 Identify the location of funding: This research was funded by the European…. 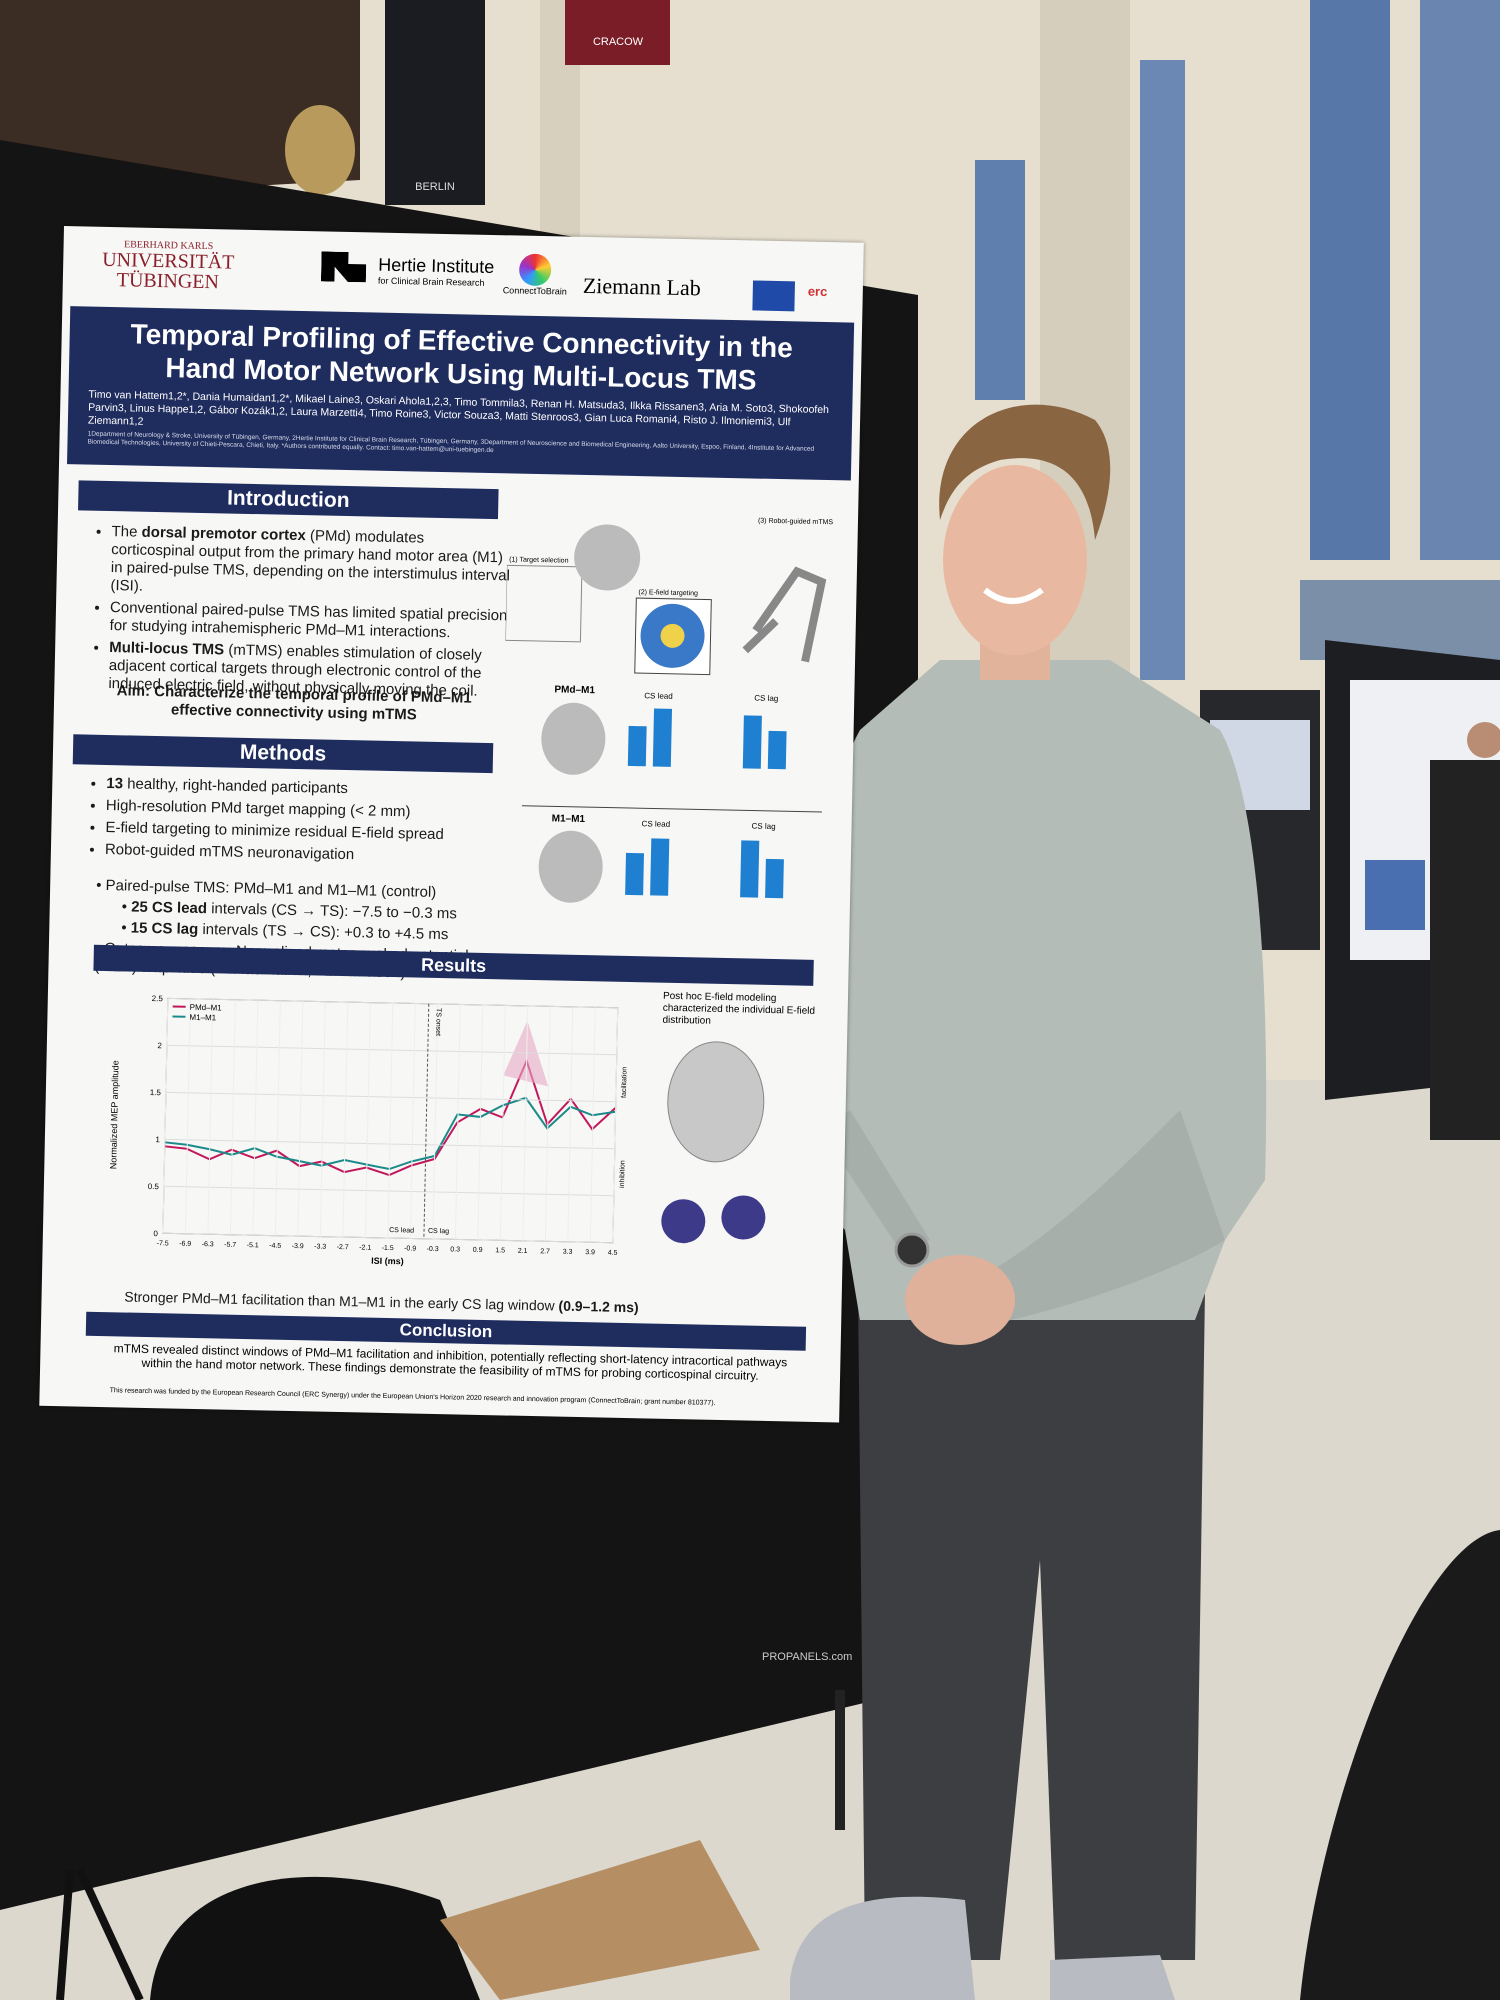
(412, 1397).